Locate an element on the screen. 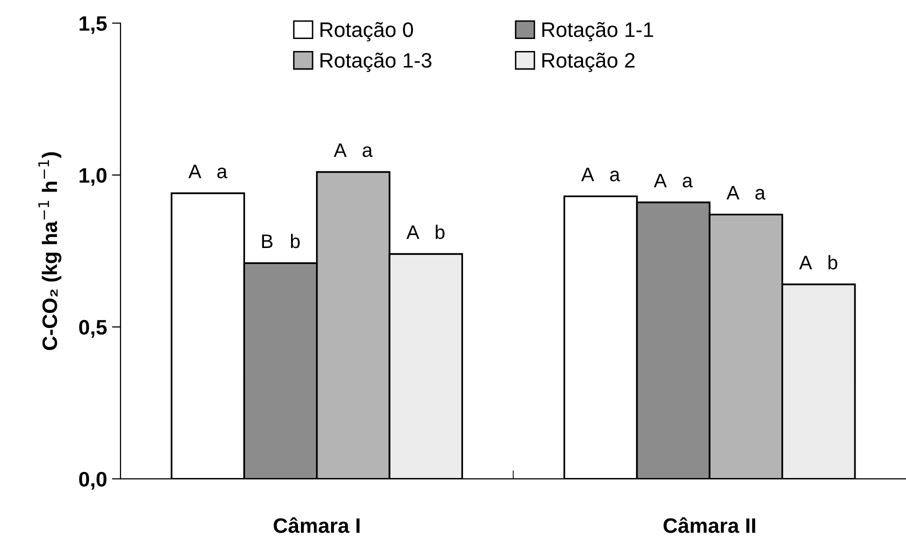 Image resolution: width=906 pixels, height=538 pixels. data-label: B b is located at coordinates (281, 241).